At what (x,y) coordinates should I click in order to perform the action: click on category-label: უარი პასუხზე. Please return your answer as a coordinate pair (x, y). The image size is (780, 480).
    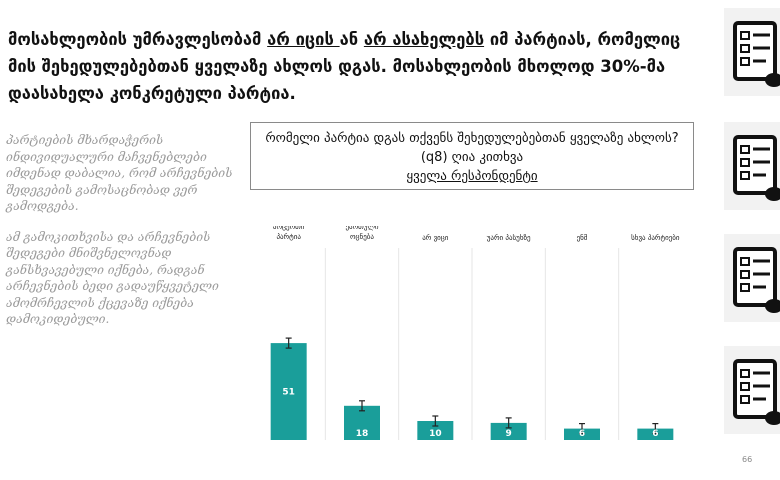
    Looking at the image, I should click on (509, 237).